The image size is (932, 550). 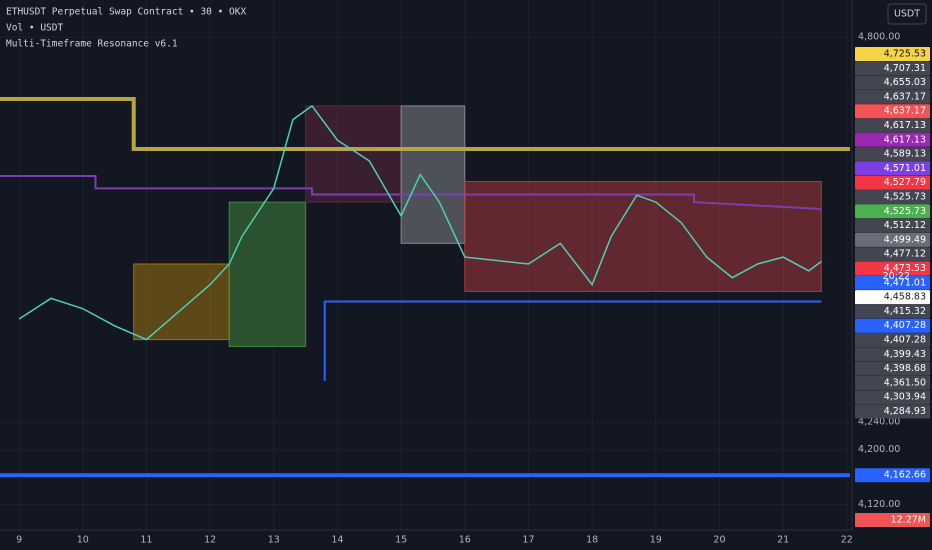 What do you see at coordinates (905, 354) in the screenshot?
I see `price-badge-label: 4,399.43` at bounding box center [905, 354].